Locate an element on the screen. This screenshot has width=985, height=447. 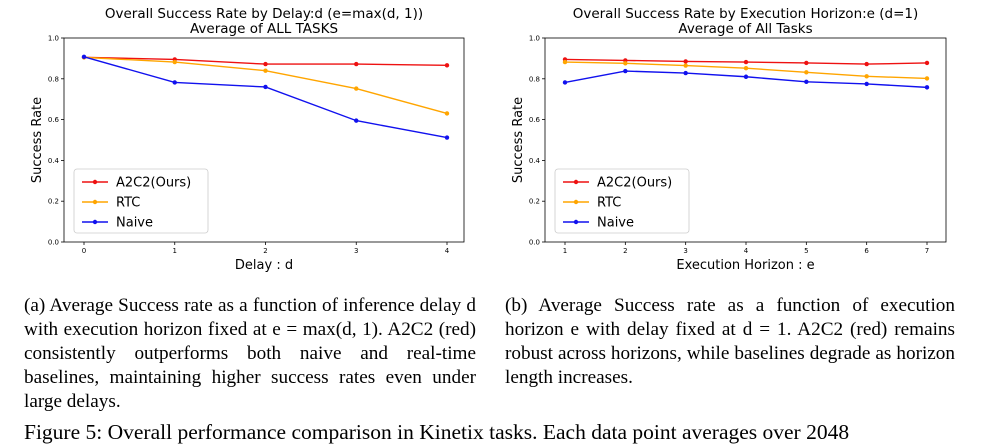
x-tick-label: 6 is located at coordinates (866, 251).